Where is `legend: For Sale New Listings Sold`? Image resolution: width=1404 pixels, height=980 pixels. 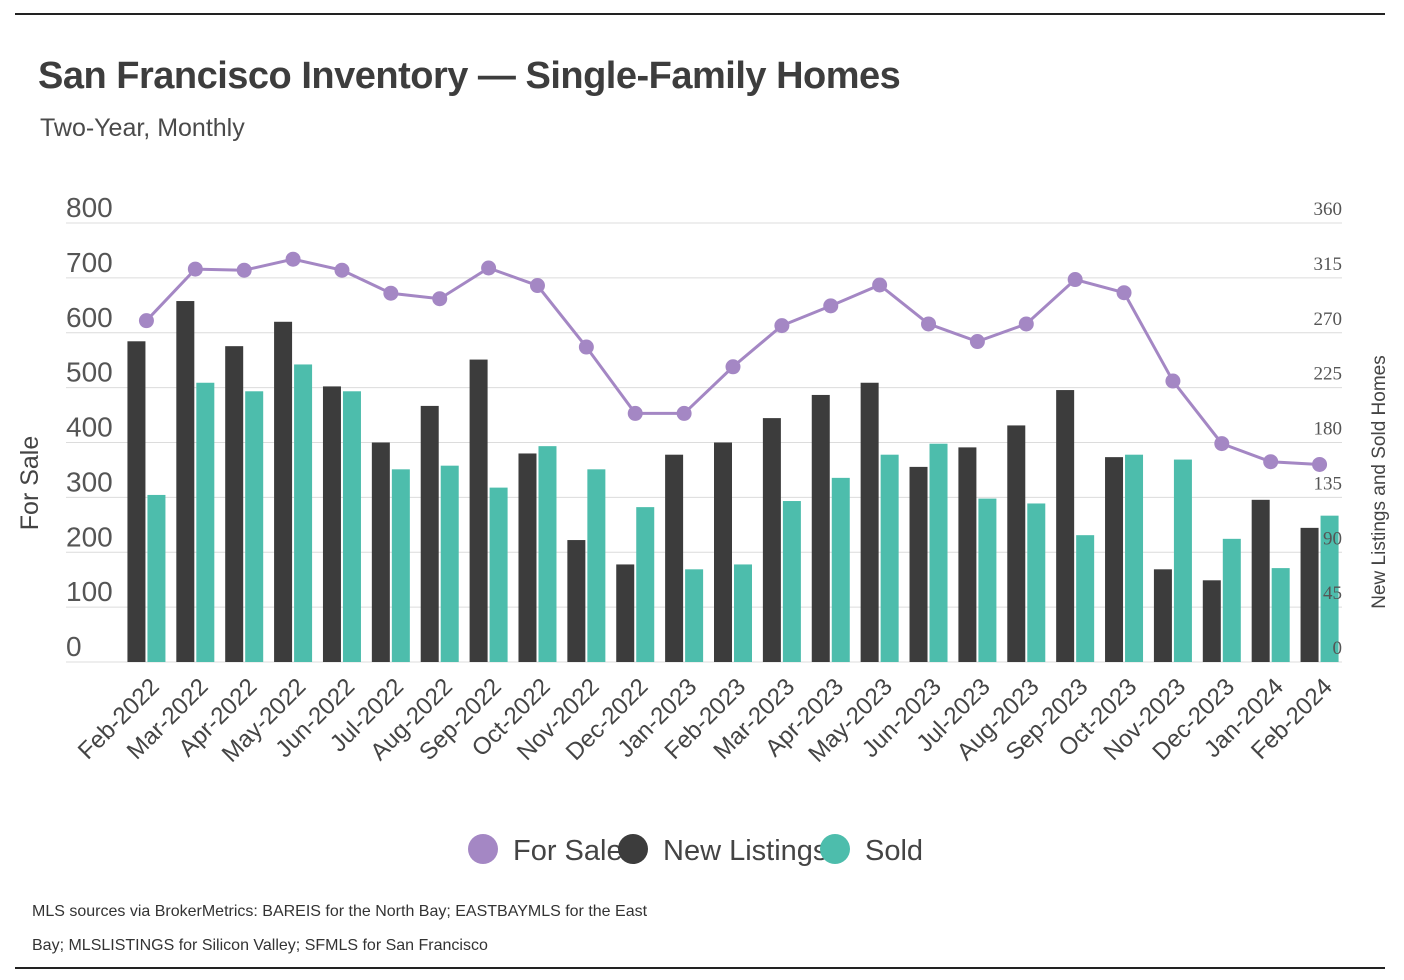 legend: For Sale New Listings Sold is located at coordinates (695, 850).